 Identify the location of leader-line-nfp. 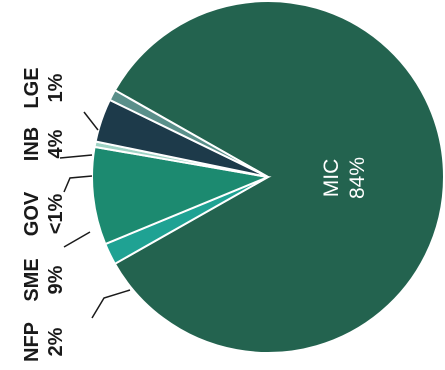
(111, 304).